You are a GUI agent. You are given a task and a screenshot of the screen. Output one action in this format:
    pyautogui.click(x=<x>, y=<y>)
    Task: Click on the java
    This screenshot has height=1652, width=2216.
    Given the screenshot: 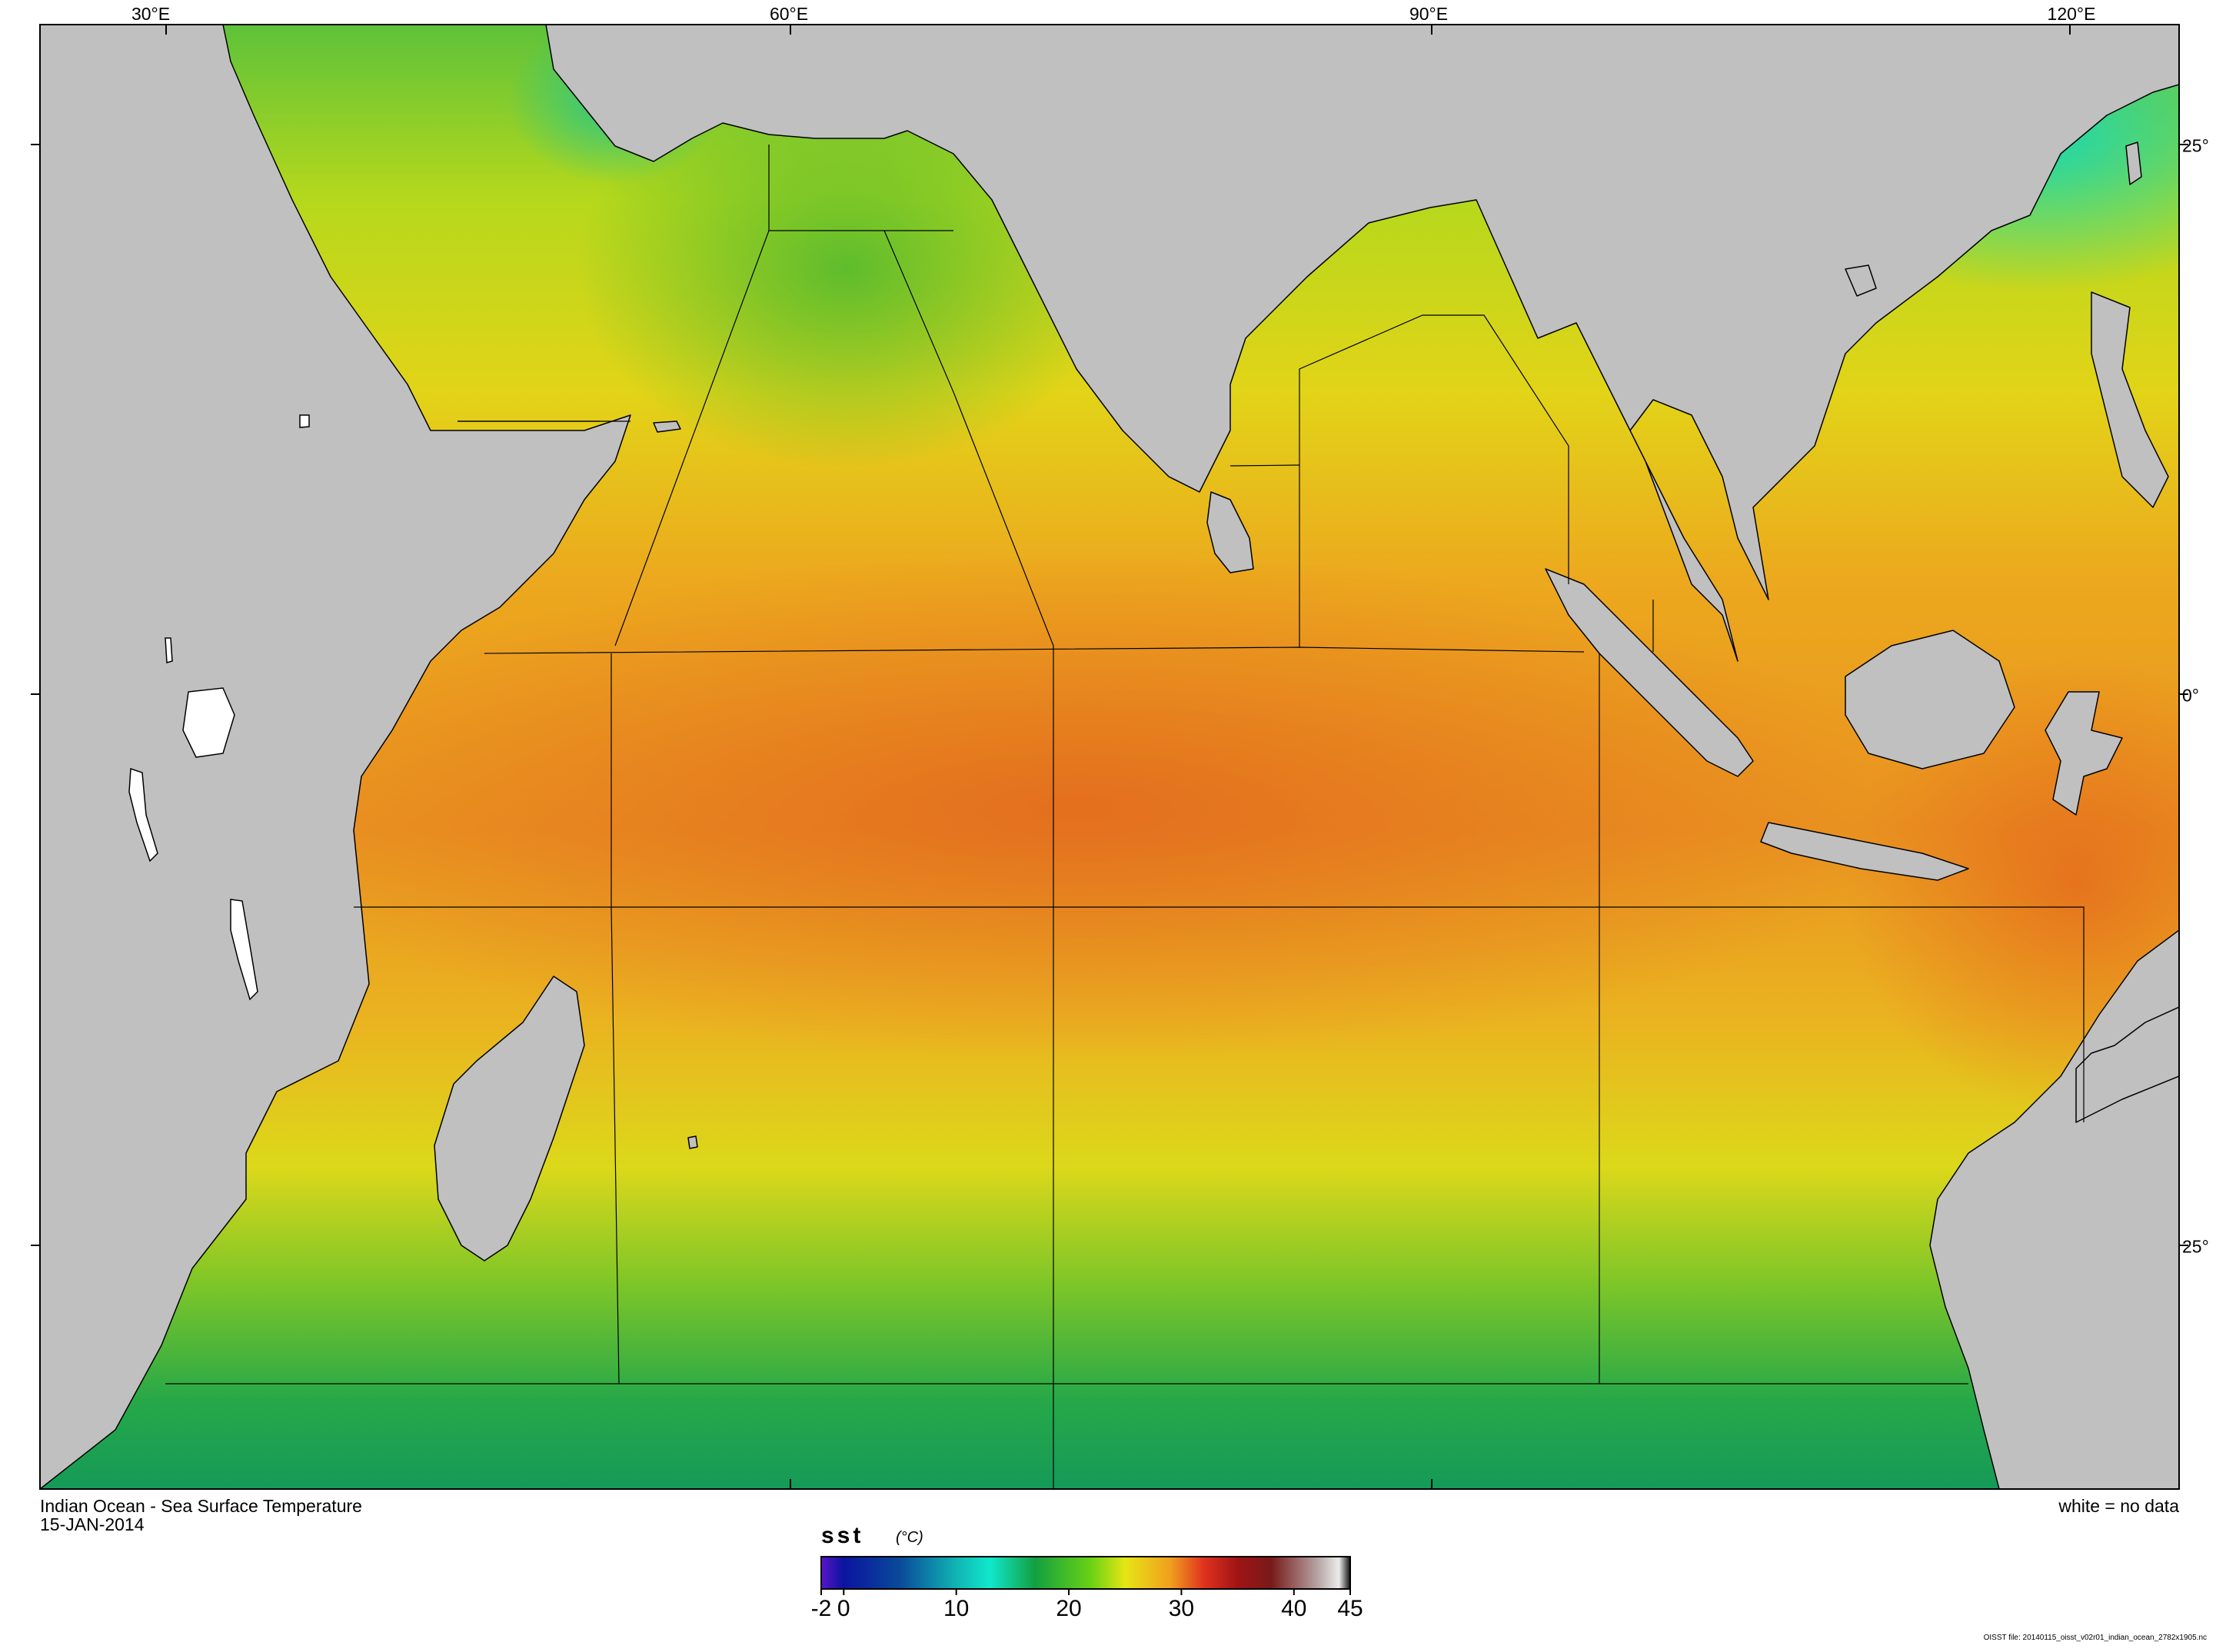 What is the action you would take?
    pyautogui.click(x=1864, y=851)
    